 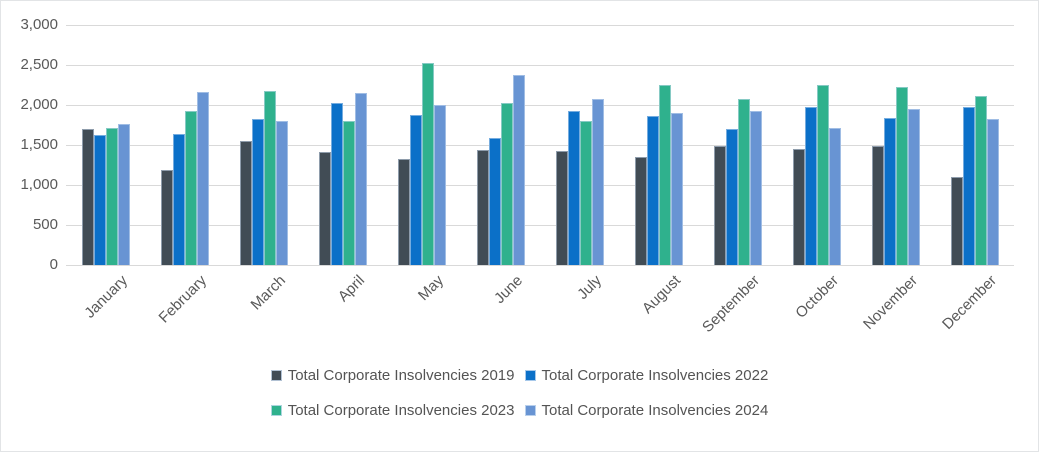 I want to click on y-tick-label-2500: 2,500, so click(x=39, y=64).